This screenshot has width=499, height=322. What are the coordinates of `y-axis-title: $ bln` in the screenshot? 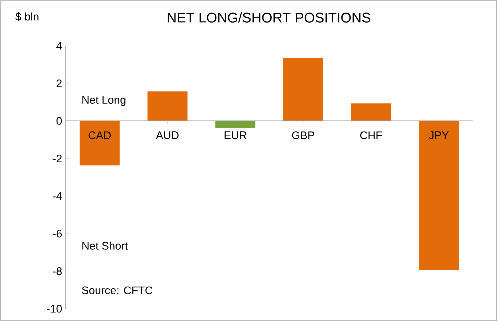 It's located at (27, 17).